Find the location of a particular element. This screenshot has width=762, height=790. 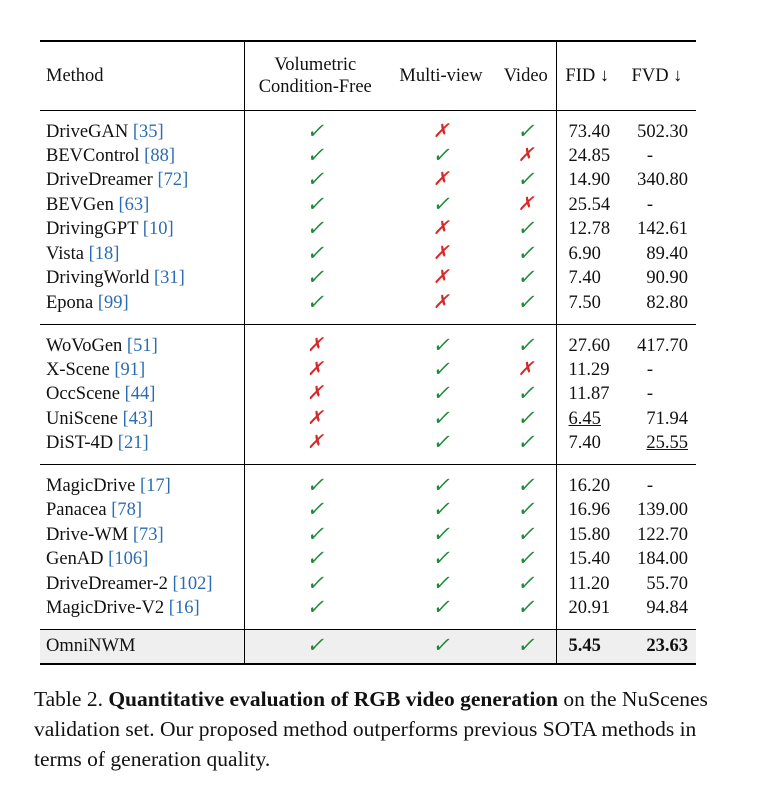

citation-link: [21] is located at coordinates (133, 443).